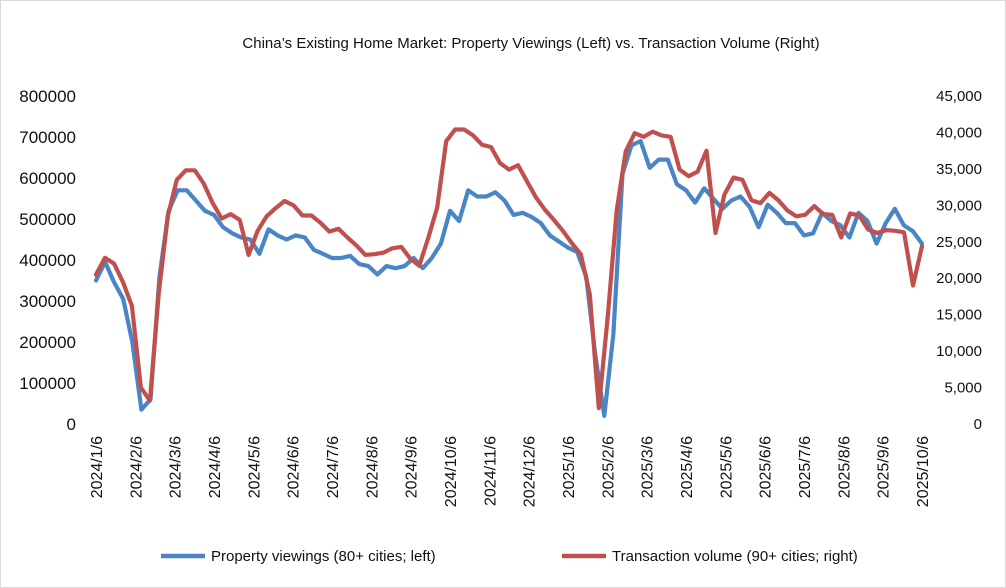  Describe the element at coordinates (47, 178) in the screenshot. I see `y-left-tick-label: 600000` at that location.